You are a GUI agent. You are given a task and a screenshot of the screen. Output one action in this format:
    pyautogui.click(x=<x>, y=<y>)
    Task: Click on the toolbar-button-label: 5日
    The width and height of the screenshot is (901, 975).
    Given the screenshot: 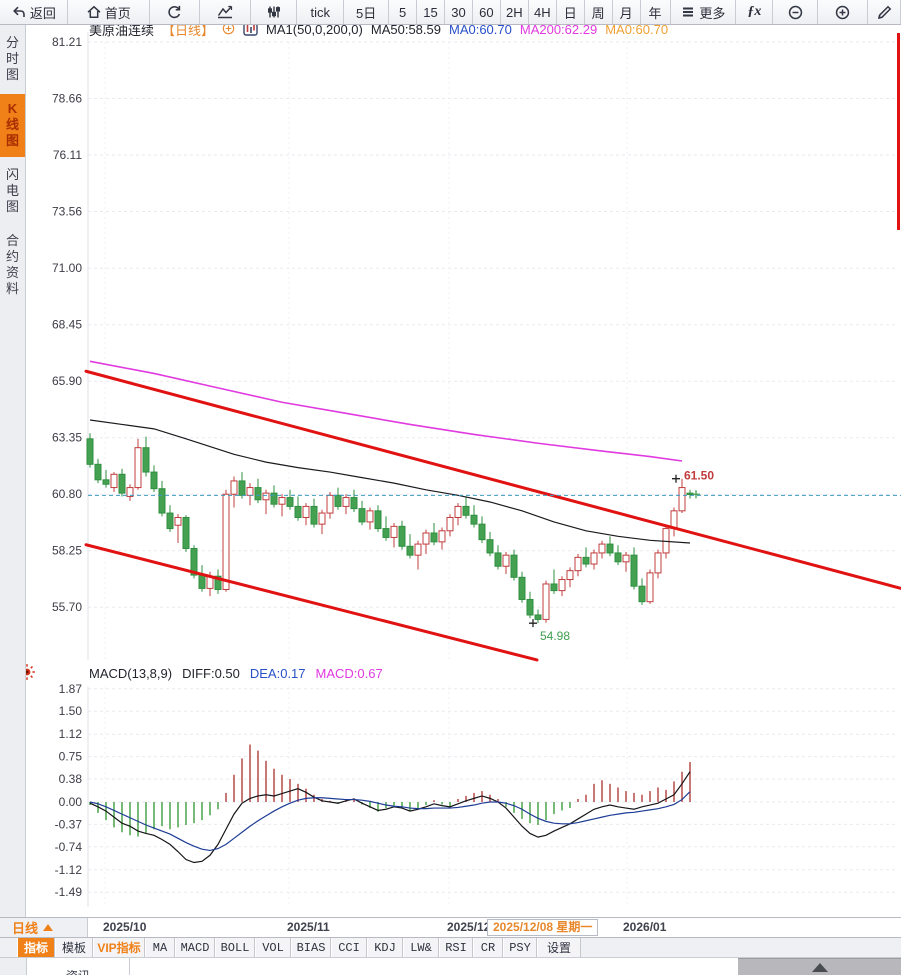 What is the action you would take?
    pyautogui.click(x=366, y=13)
    